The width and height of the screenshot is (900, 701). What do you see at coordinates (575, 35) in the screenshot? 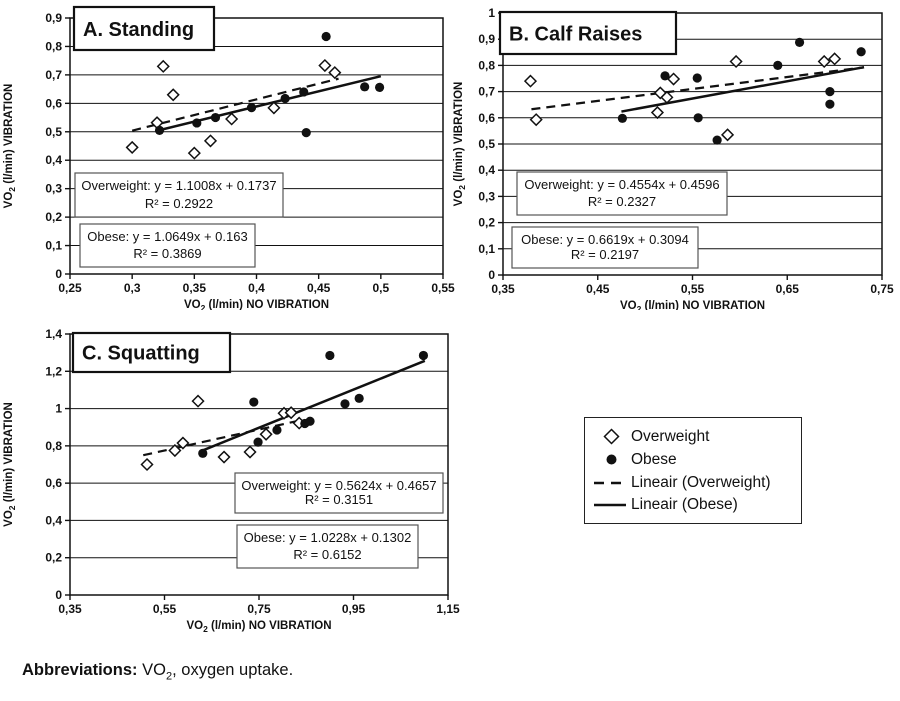
I see `chart-title: B. Calf Raises` at bounding box center [575, 35].